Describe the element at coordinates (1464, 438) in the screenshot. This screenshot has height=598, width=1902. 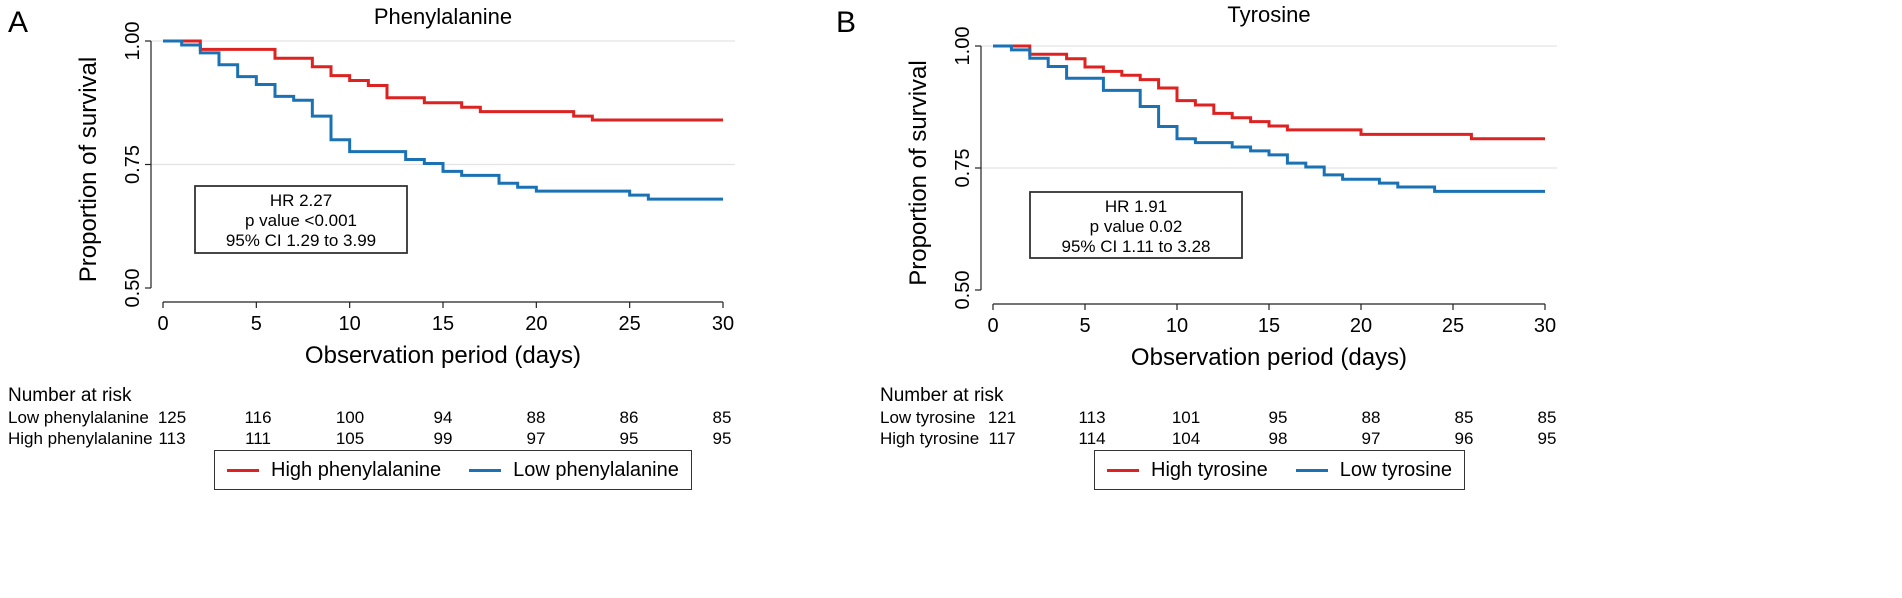
I see `risk-count: 96` at that location.